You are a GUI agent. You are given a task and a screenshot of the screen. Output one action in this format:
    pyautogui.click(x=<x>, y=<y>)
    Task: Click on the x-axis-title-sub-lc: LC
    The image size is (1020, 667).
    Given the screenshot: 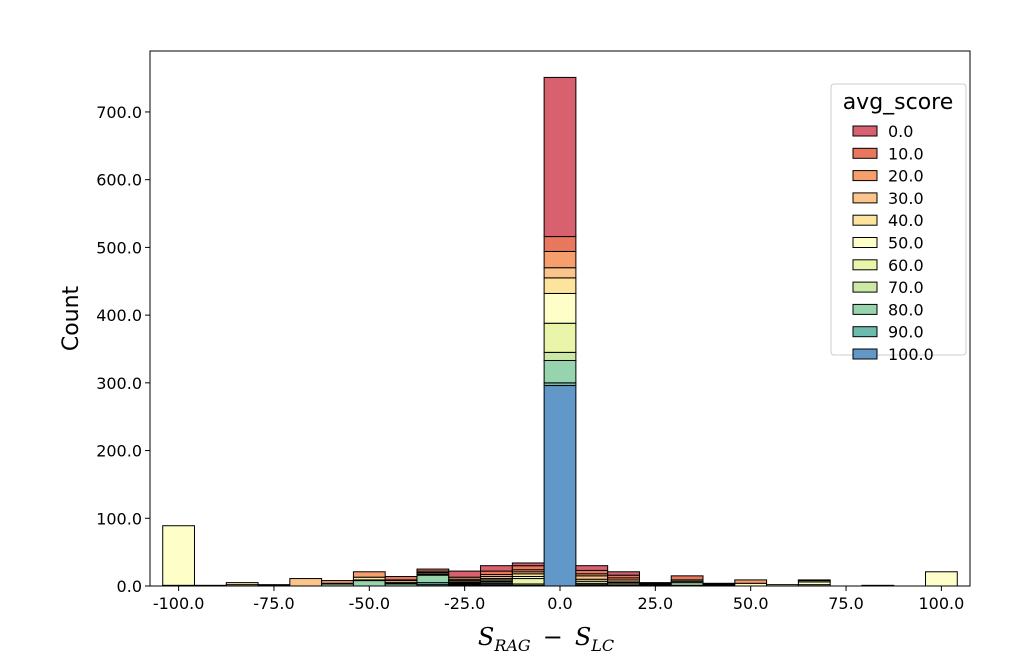 What is the action you would take?
    pyautogui.click(x=602, y=645)
    